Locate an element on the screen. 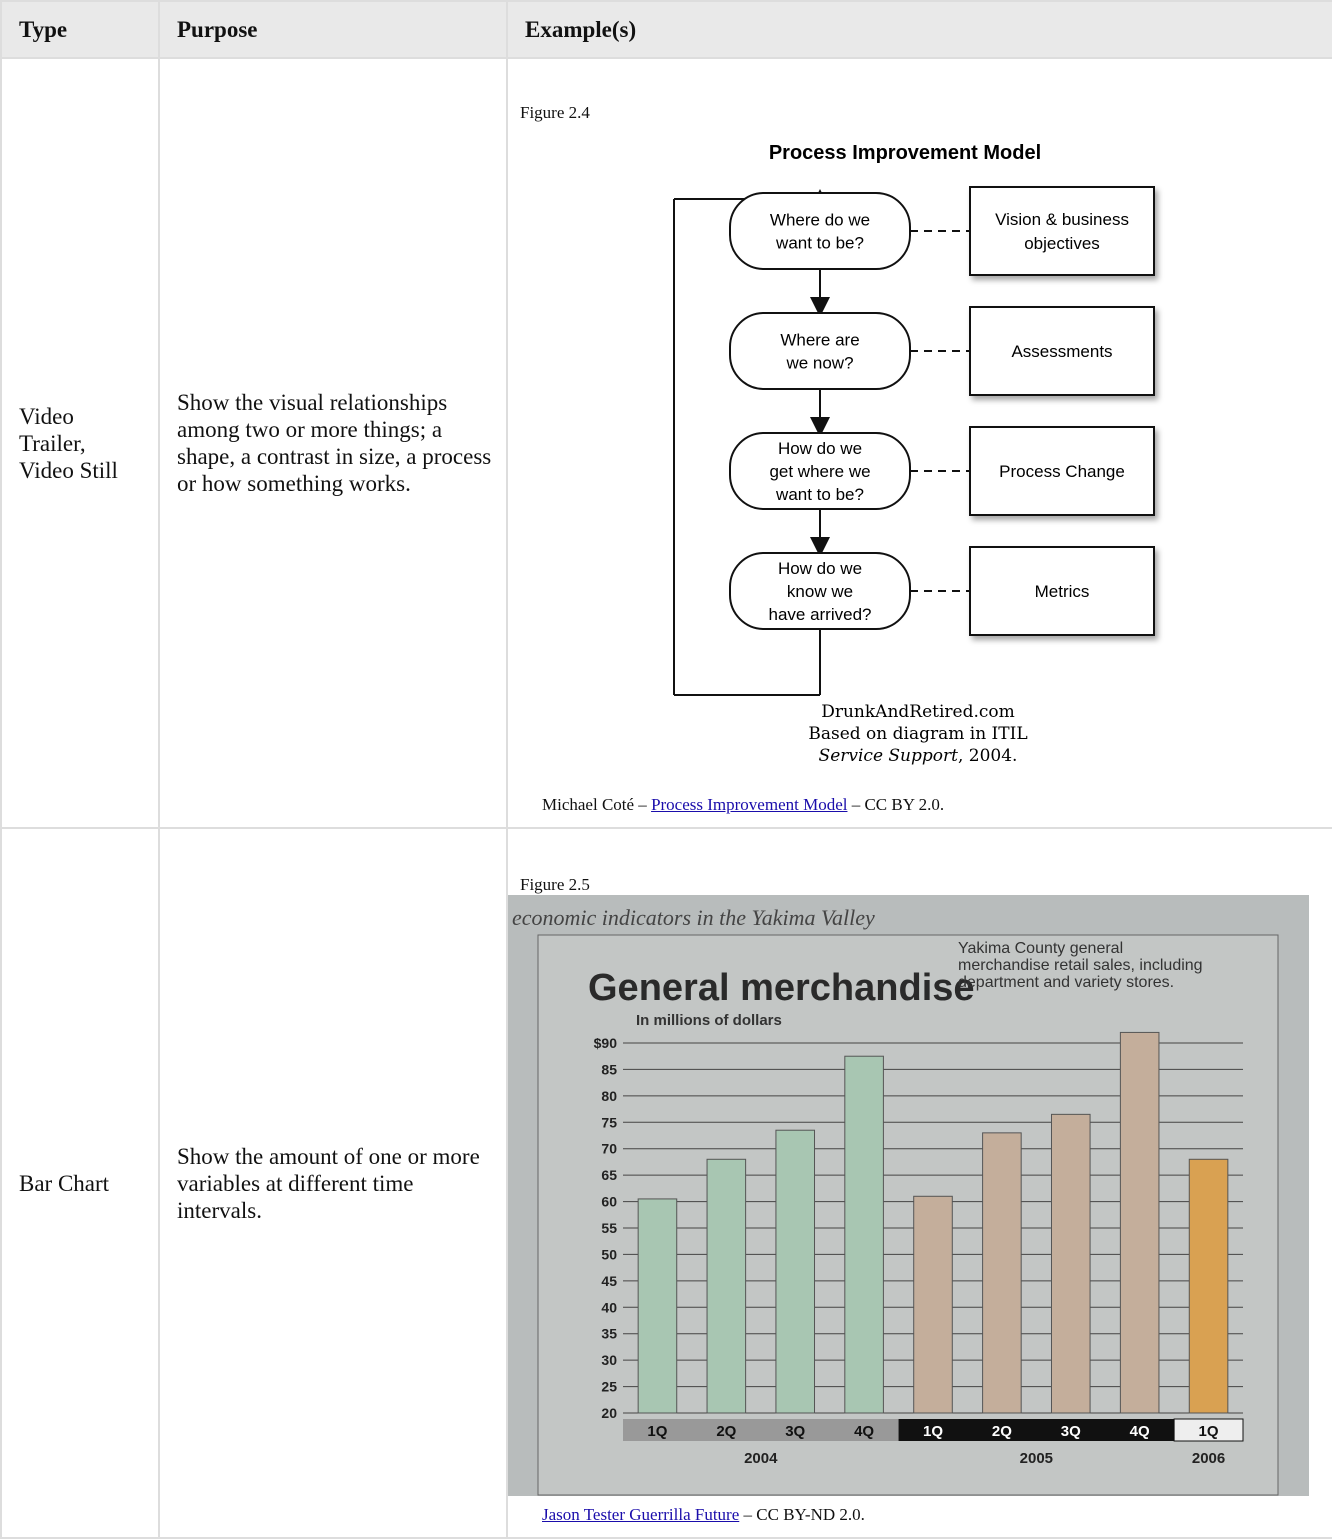  y-tick-label: 75 is located at coordinates (609, 1122).